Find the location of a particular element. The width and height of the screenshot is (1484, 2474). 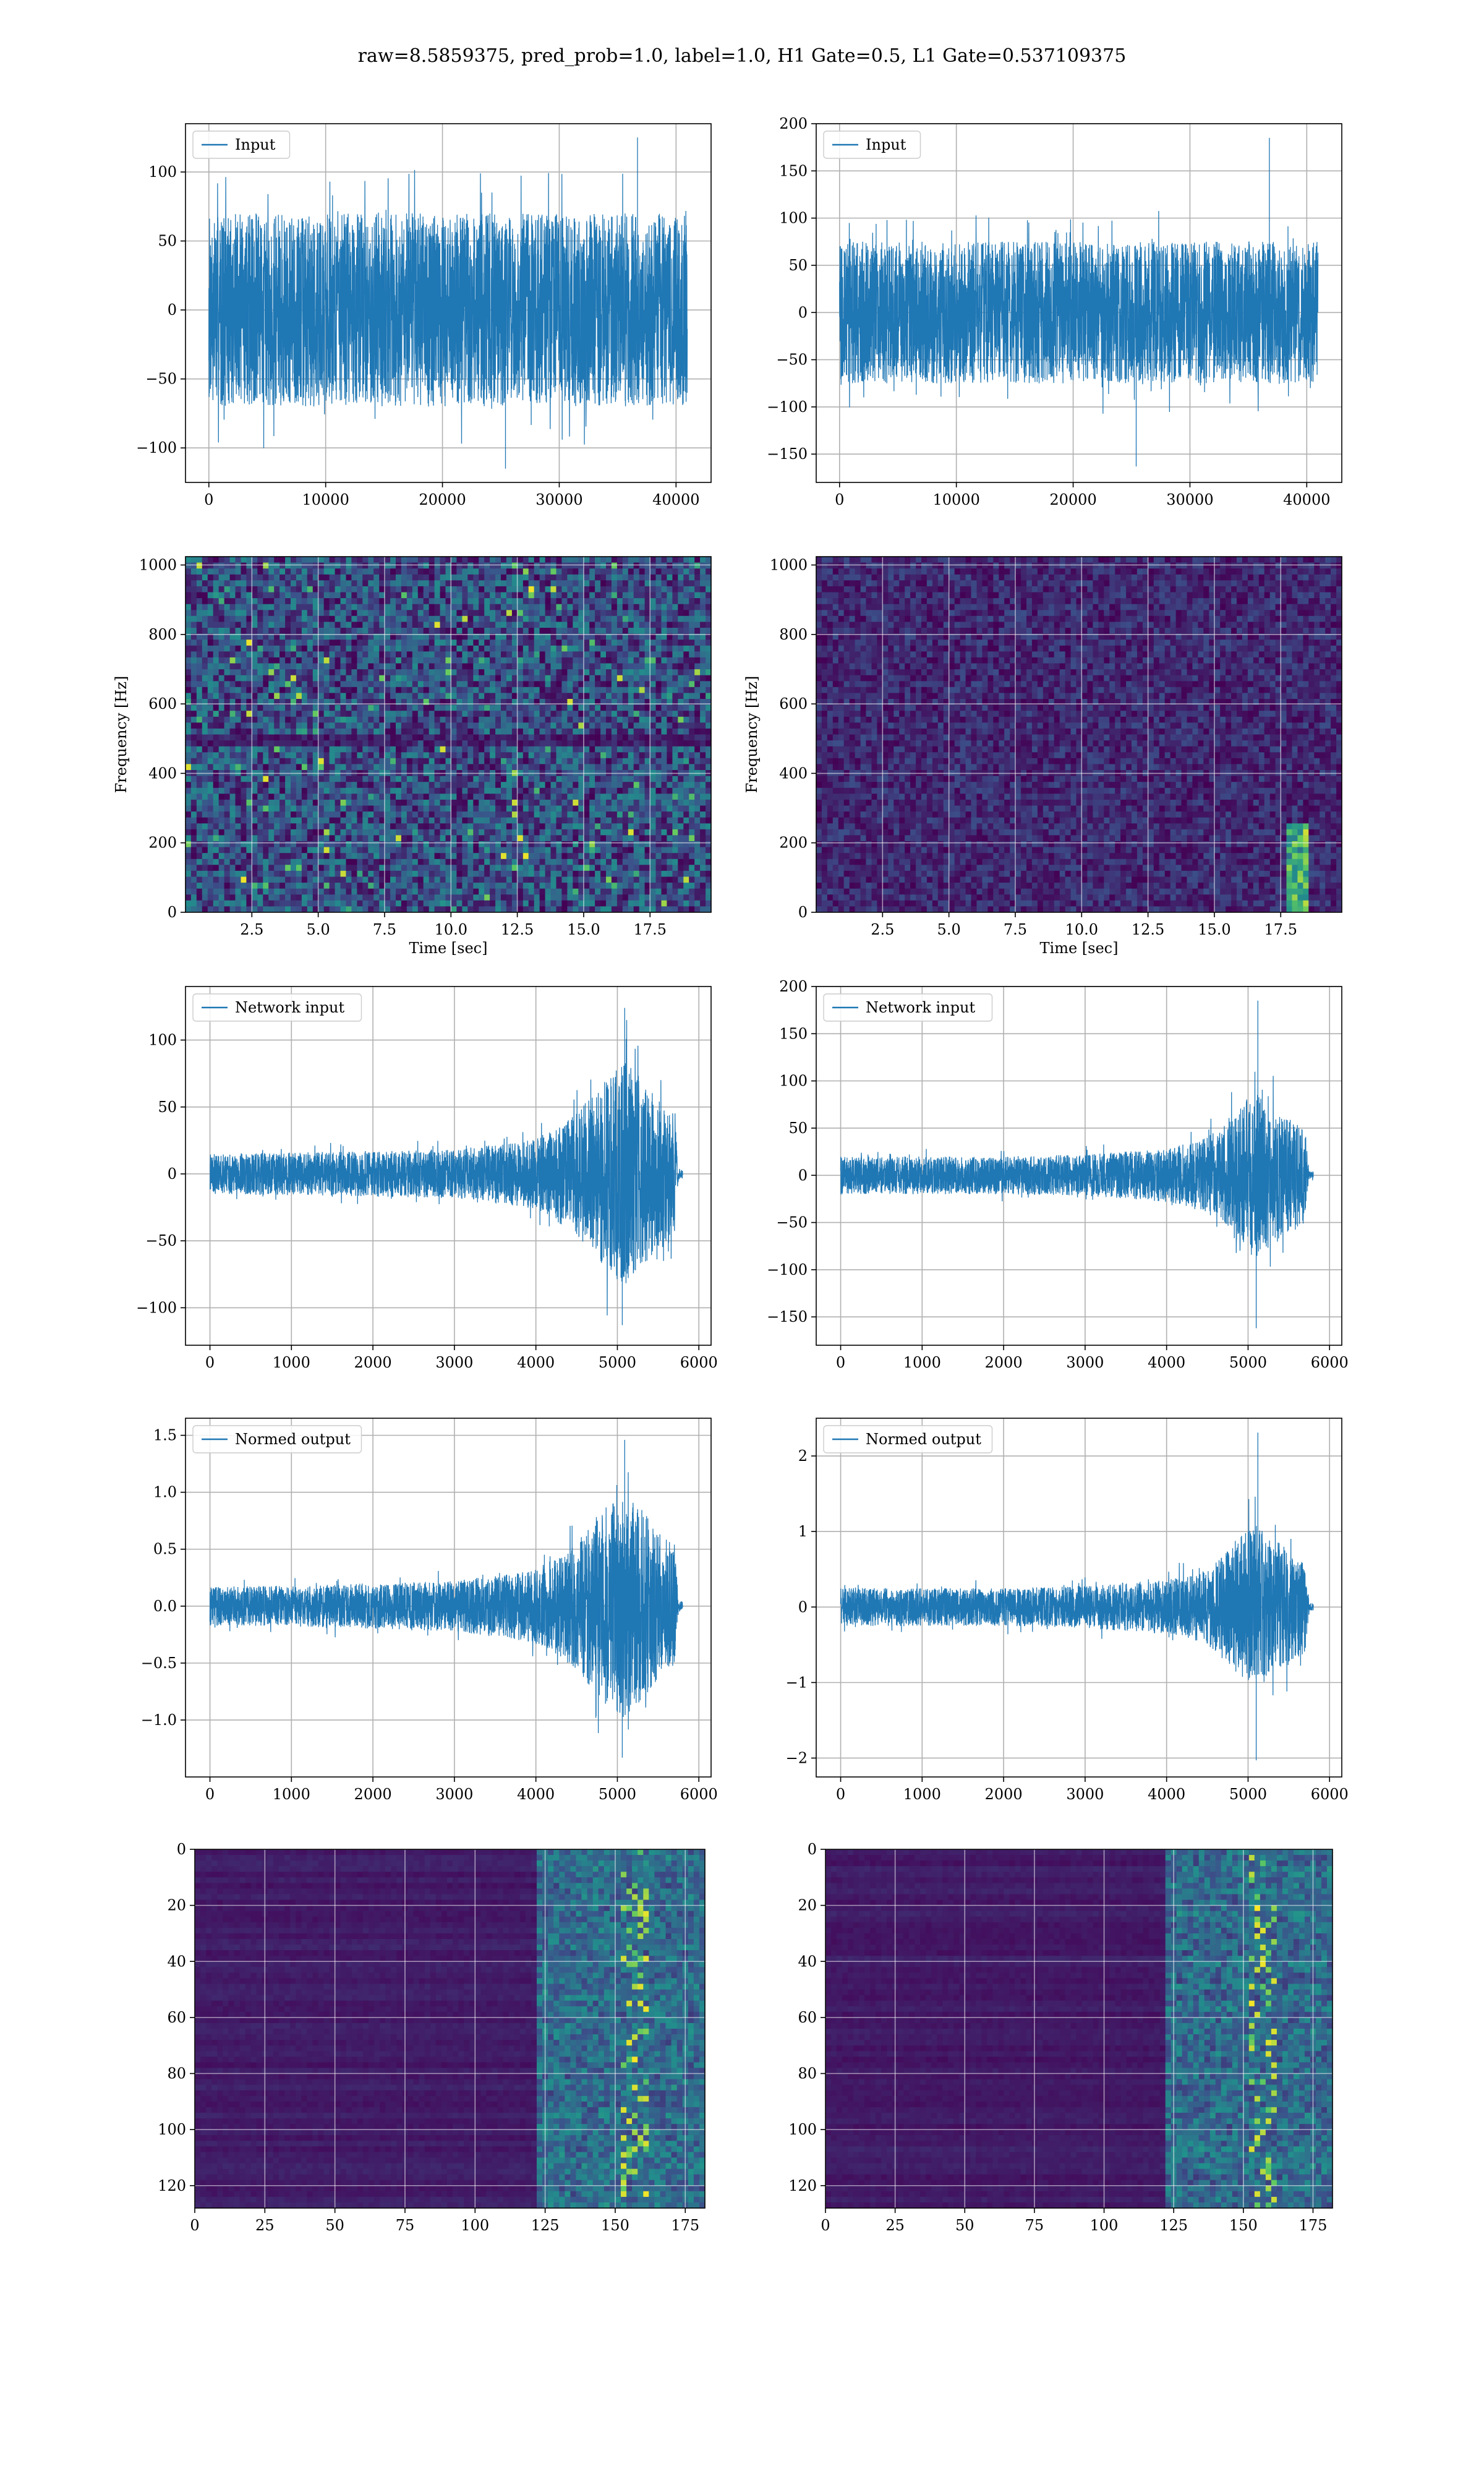

legend-label: Input is located at coordinates (255, 144).